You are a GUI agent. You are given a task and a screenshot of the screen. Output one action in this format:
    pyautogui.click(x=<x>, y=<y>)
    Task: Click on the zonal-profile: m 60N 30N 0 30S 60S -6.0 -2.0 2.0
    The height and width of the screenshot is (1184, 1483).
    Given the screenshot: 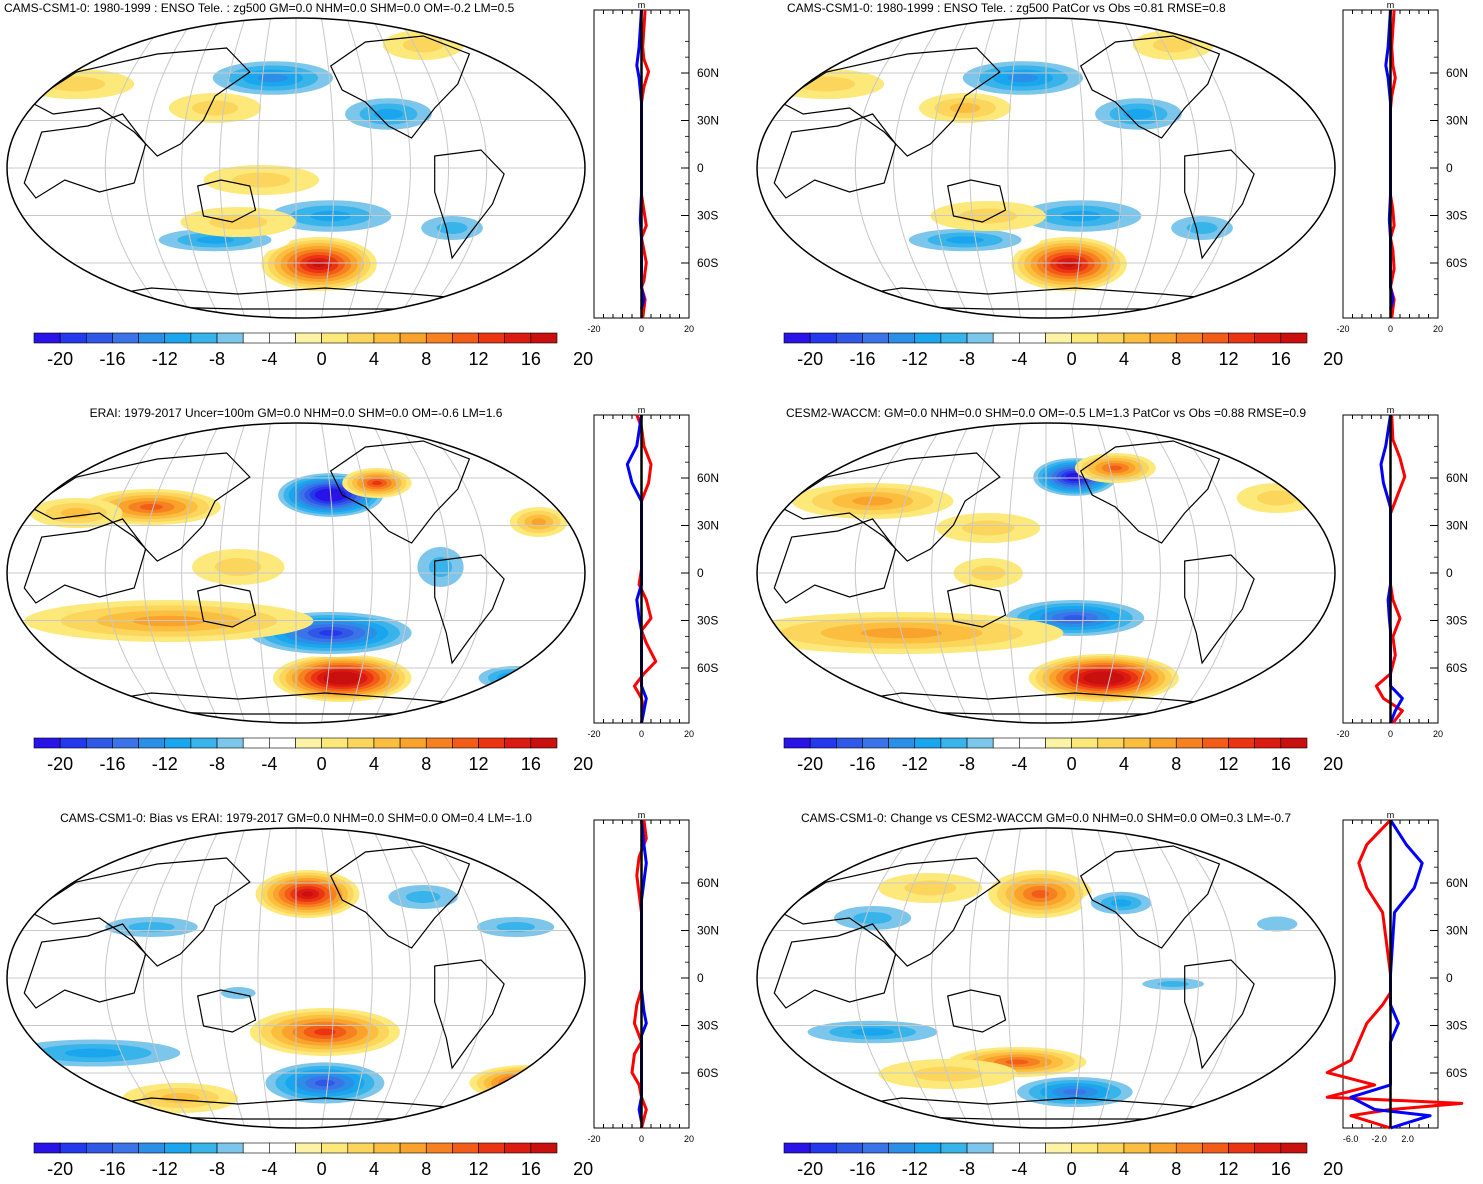 What is the action you would take?
    pyautogui.click(x=1396, y=977)
    